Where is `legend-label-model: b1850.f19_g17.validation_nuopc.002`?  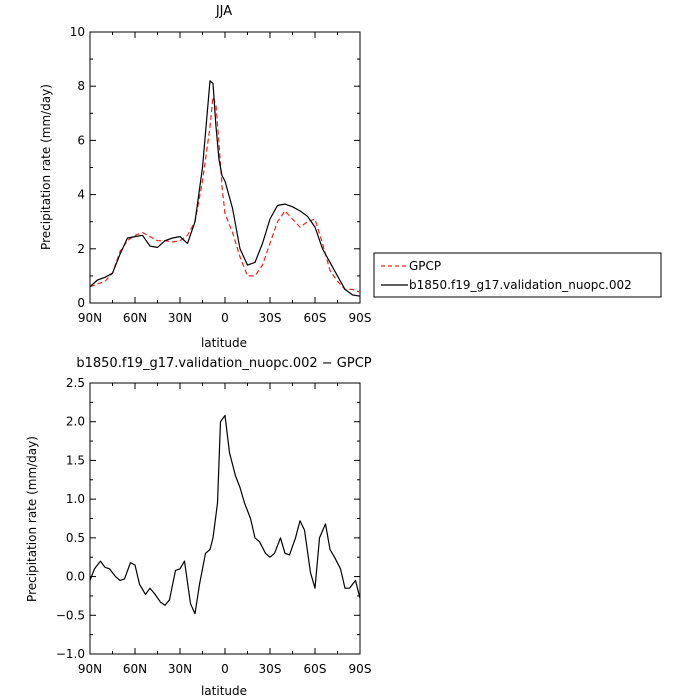
legend-label-model: b1850.f19_g17.validation_nuopc.002 is located at coordinates (520, 285).